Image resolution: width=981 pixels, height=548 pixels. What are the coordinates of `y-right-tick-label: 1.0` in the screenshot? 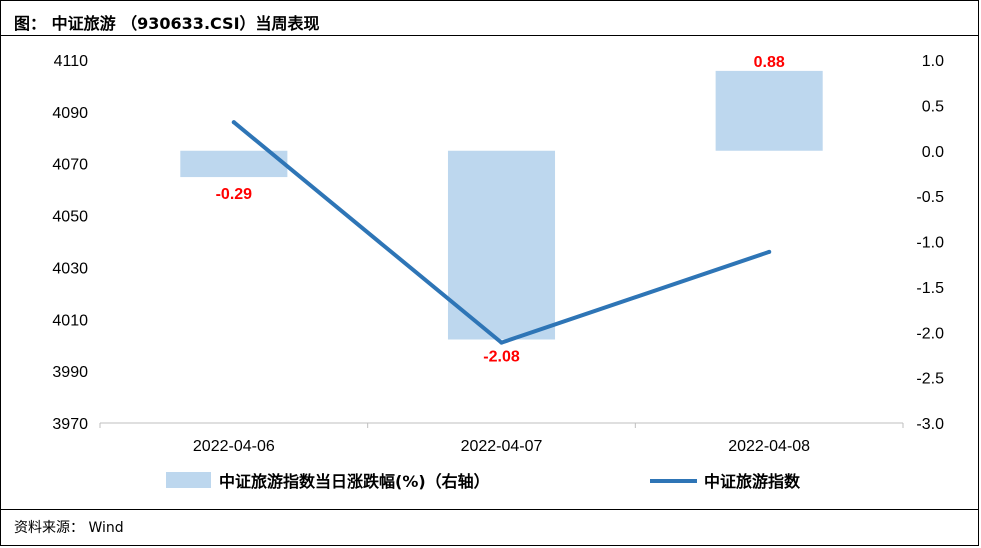 It's located at (933, 61).